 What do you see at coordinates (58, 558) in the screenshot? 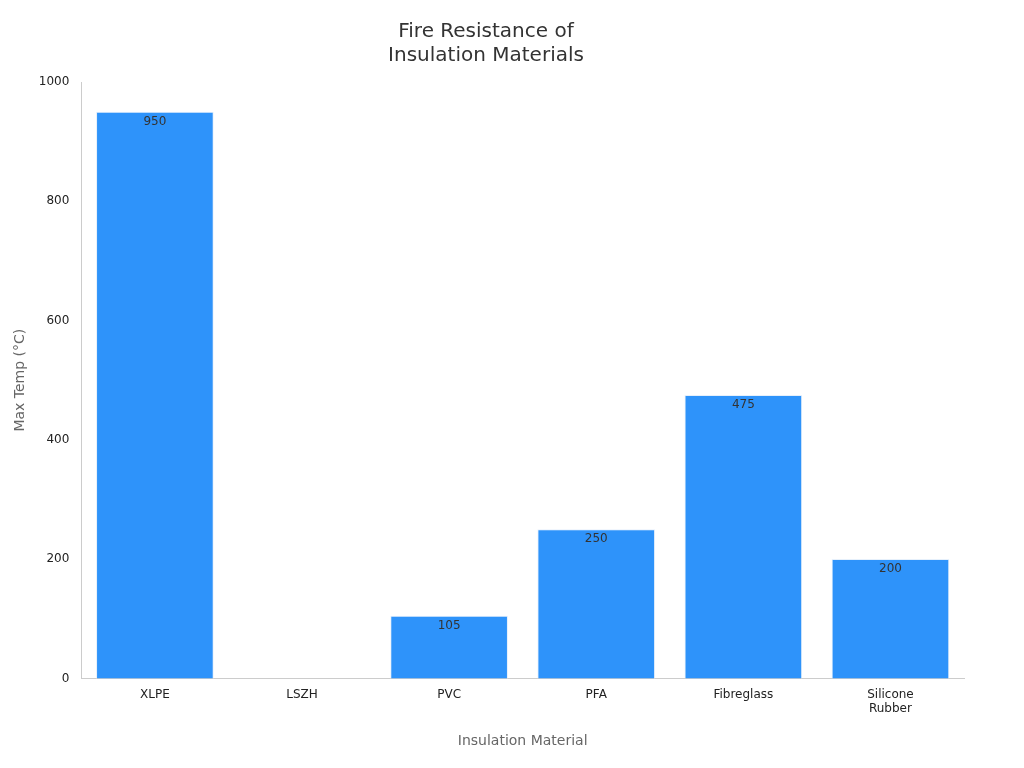
I see `y-tick-label: 200` at bounding box center [58, 558].